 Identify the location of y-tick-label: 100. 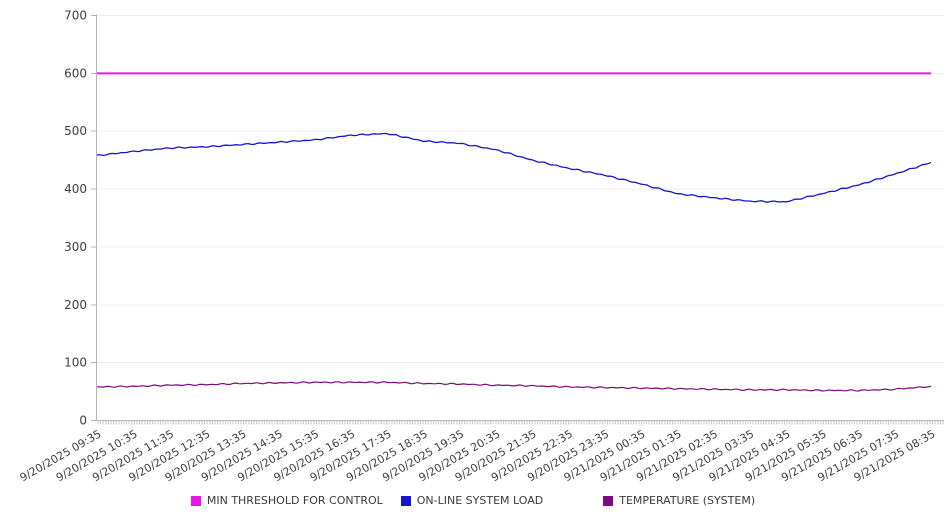
(75, 363).